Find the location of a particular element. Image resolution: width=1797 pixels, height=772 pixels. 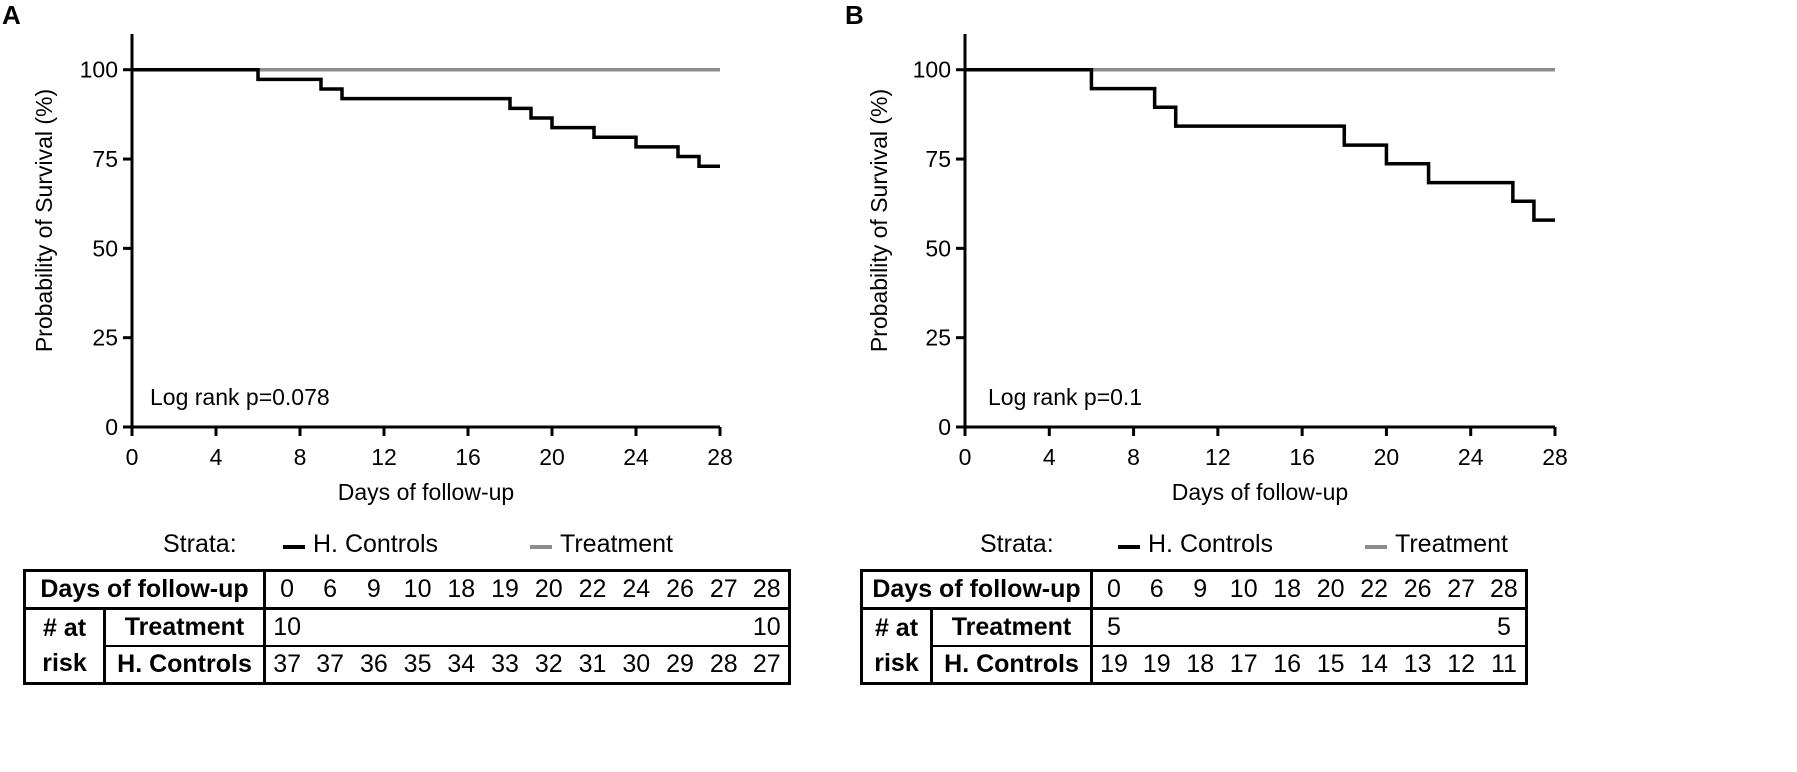

panel-label-a: A is located at coordinates (11, 15).